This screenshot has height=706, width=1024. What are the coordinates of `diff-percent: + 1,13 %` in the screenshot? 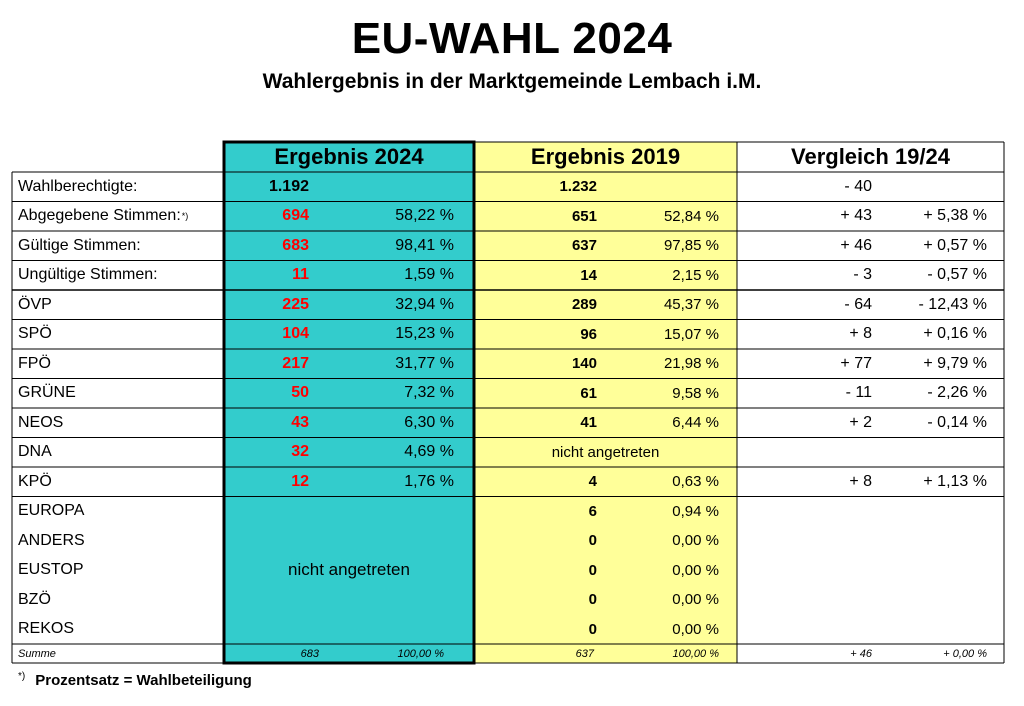 It's located at (955, 481).